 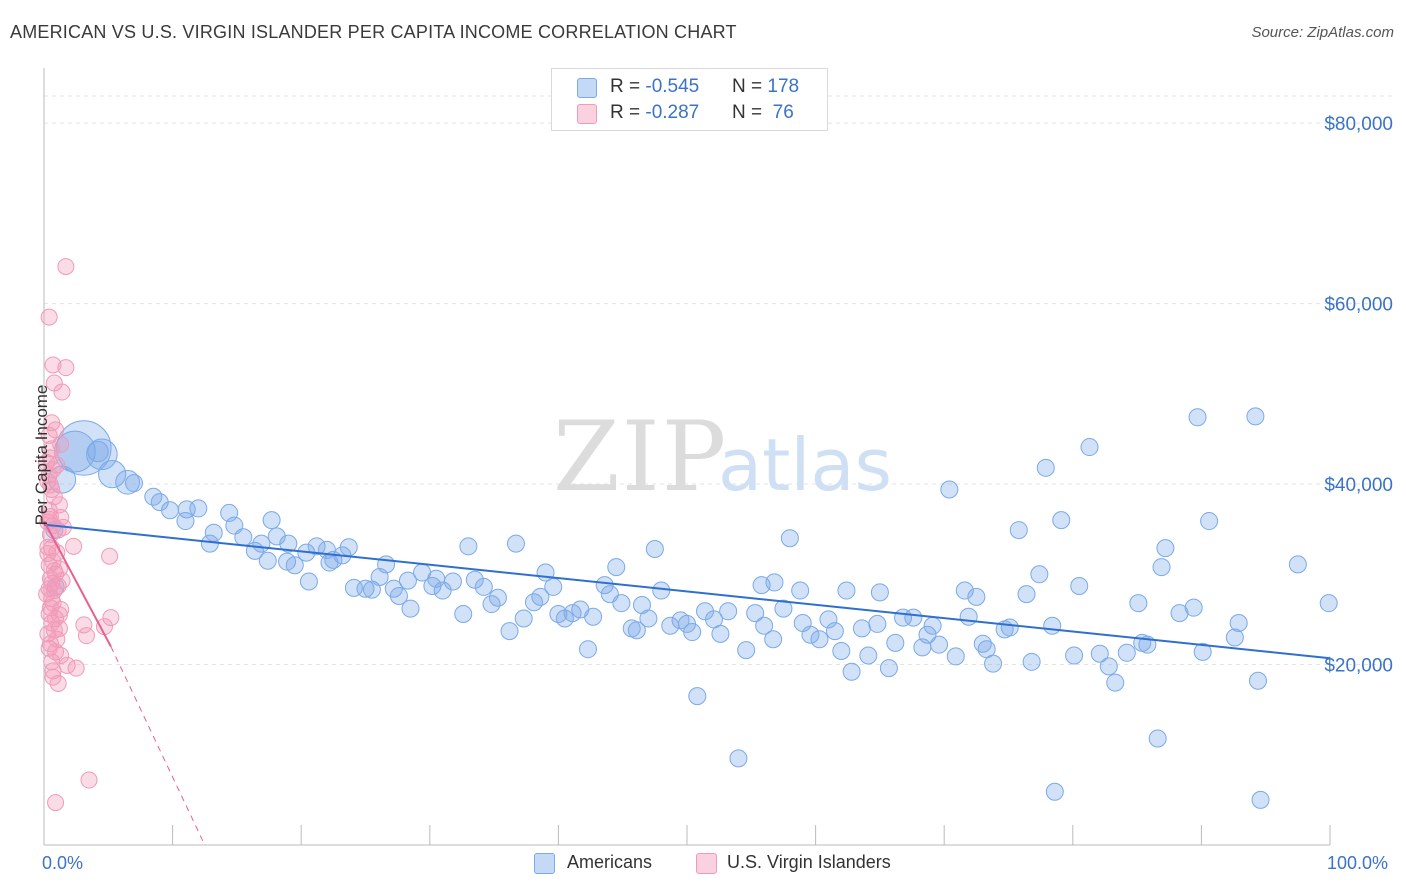 What do you see at coordinates (1358, 305) in the screenshot?
I see `y-tick-label: $60,000` at bounding box center [1358, 305].